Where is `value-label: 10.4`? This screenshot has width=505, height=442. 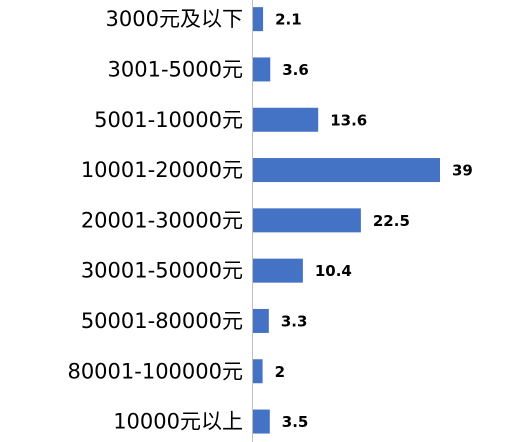 value-label: 10.4 is located at coordinates (333, 271).